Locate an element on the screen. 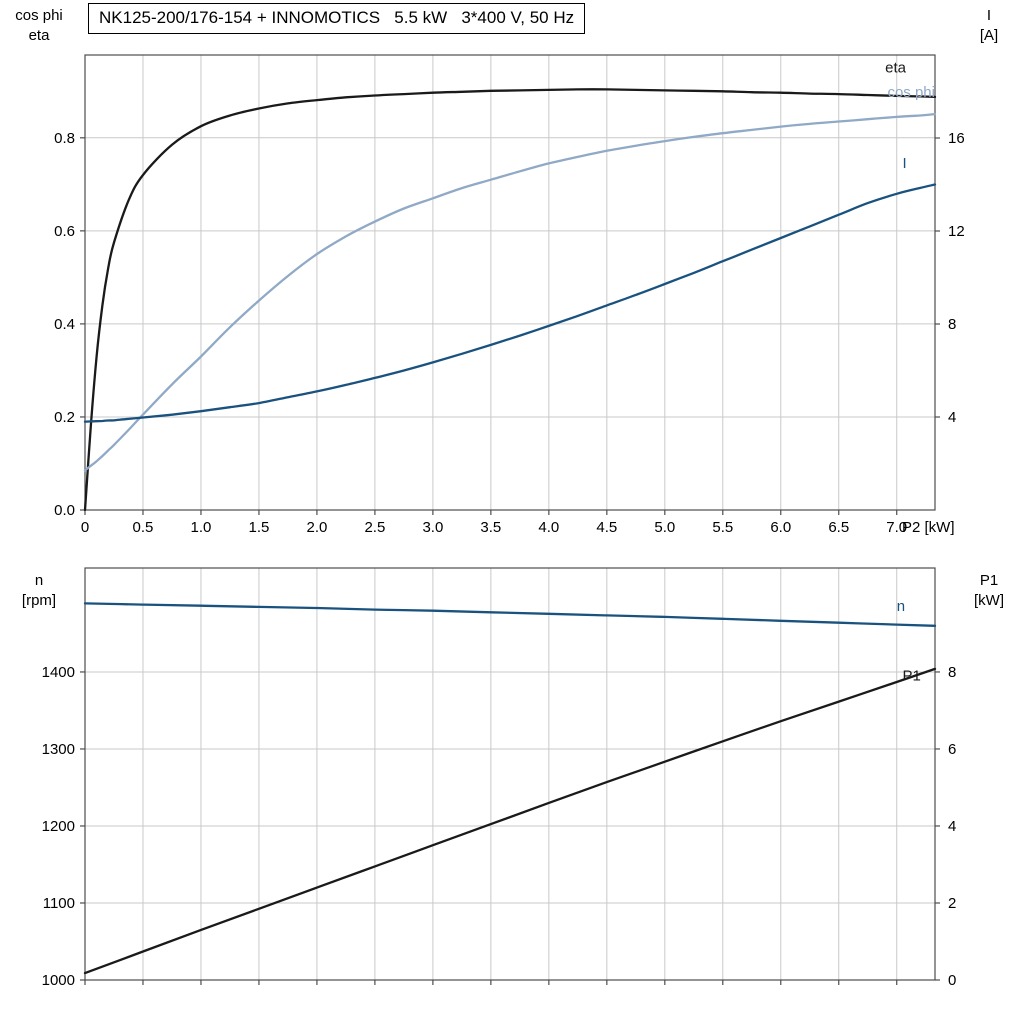 The image size is (1024, 1024). tick-label: 0.8 is located at coordinates (64, 138).